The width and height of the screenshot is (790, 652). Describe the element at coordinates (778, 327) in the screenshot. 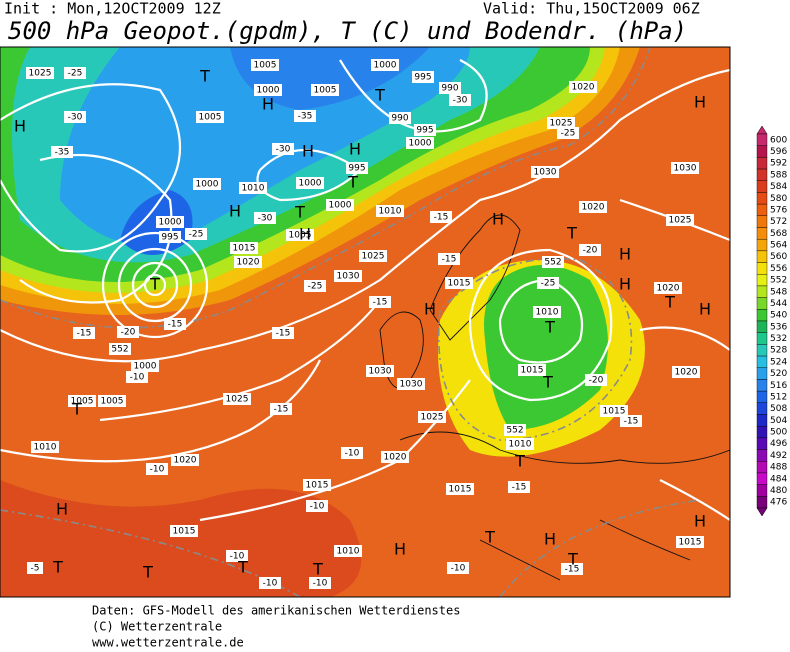

I see `colorbar-label: 536` at that location.